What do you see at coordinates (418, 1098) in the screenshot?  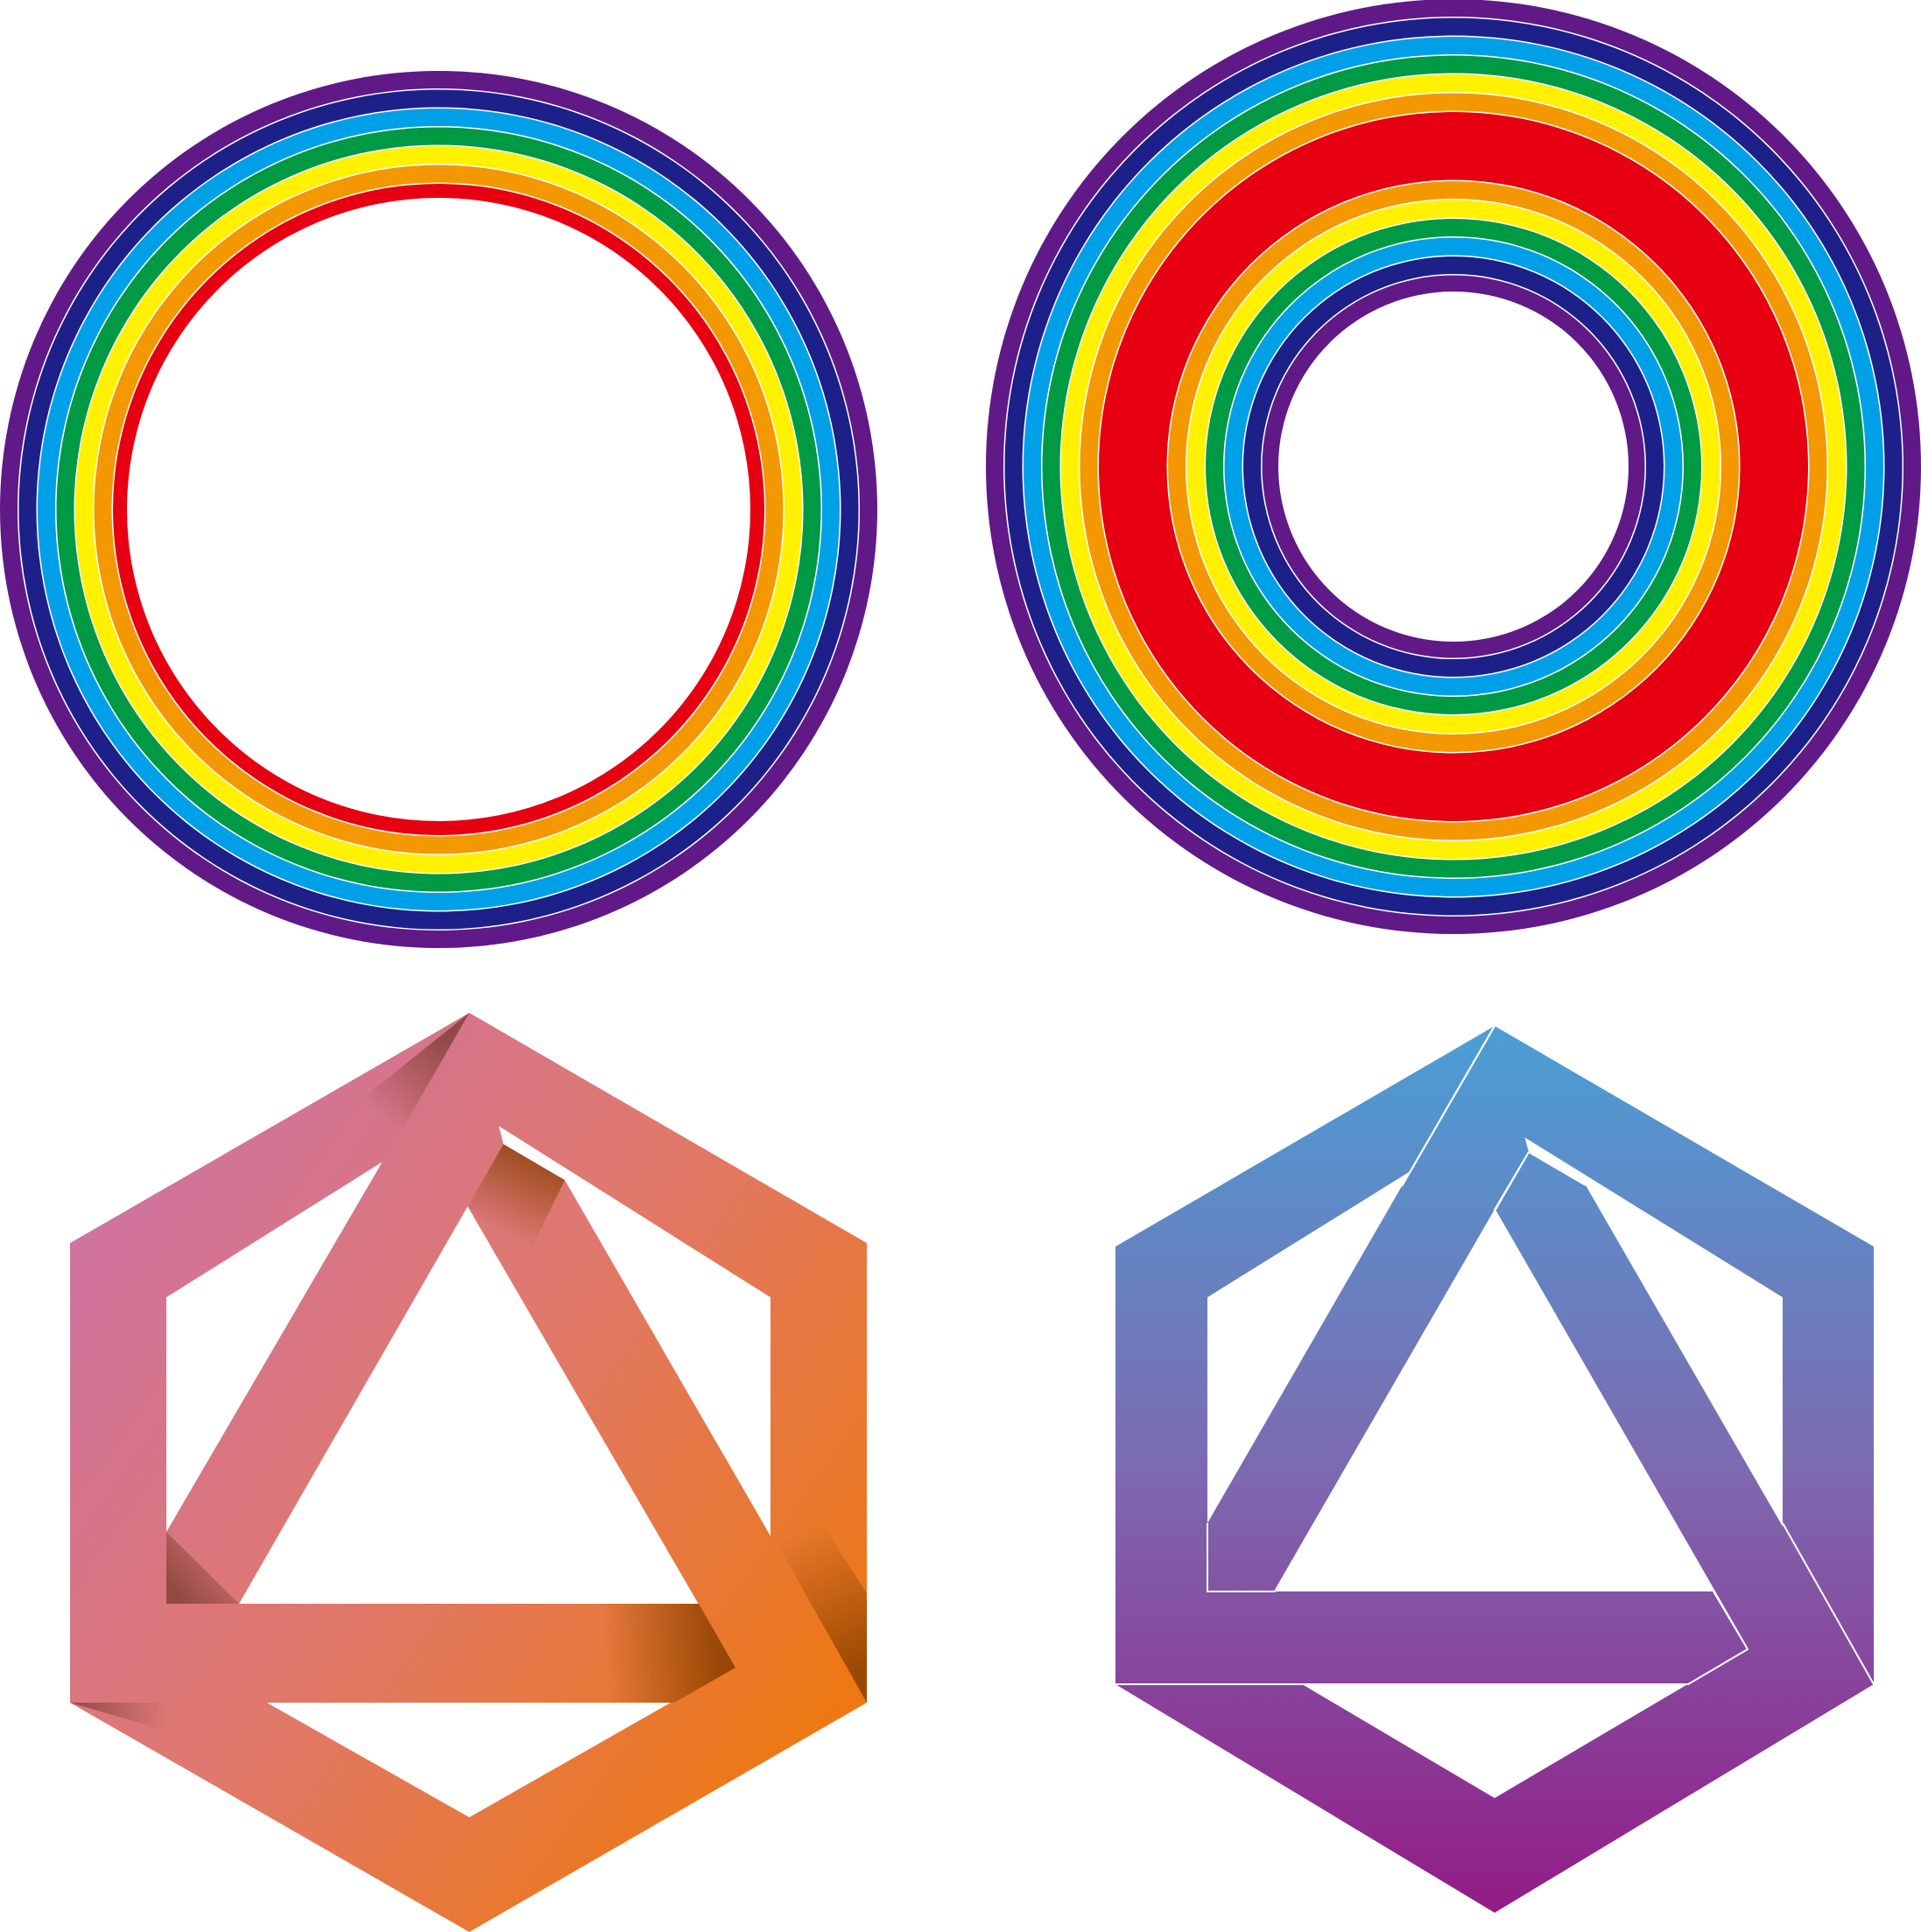 I see `warm-shadow-top` at bounding box center [418, 1098].